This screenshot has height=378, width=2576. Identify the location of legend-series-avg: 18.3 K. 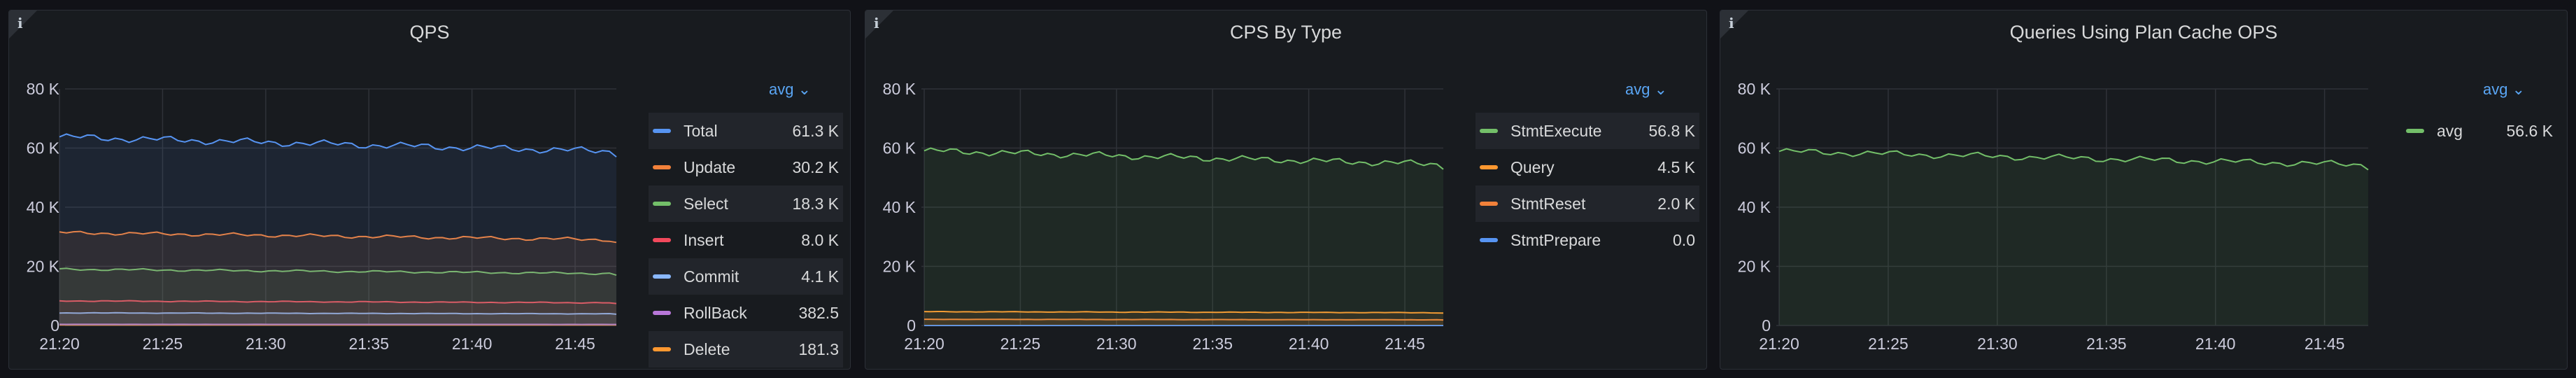
(816, 204).